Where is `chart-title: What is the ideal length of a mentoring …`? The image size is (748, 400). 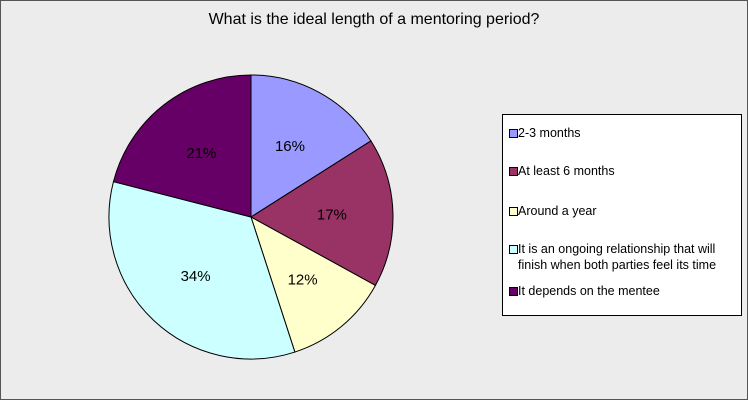 chart-title: What is the ideal length of a mentoring … is located at coordinates (374, 19).